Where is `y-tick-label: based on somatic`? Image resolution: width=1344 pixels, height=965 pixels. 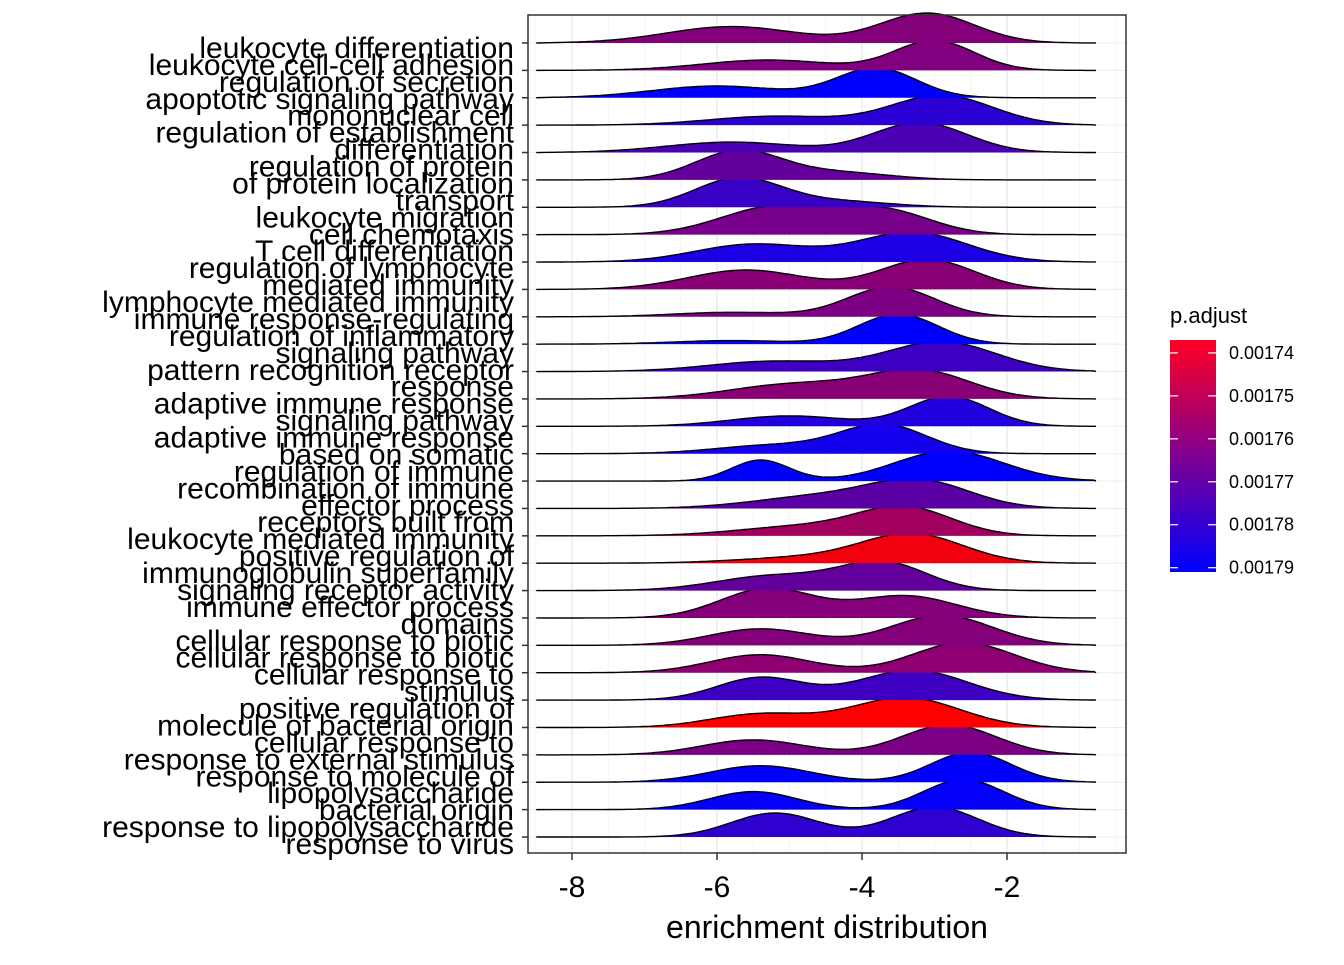
y-tick-label: based on somatic is located at coordinates (396, 455).